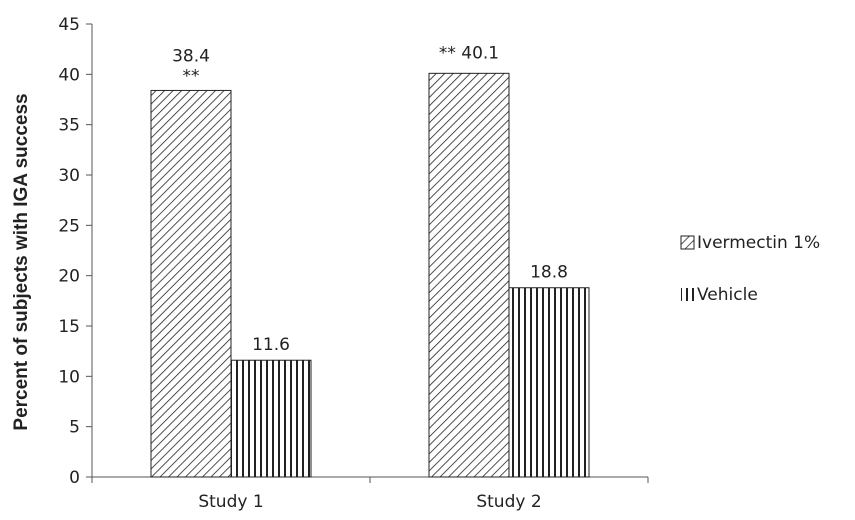 This screenshot has width=855, height=520. Describe the element at coordinates (69, 126) in the screenshot. I see `y-tick-label: 35` at that location.